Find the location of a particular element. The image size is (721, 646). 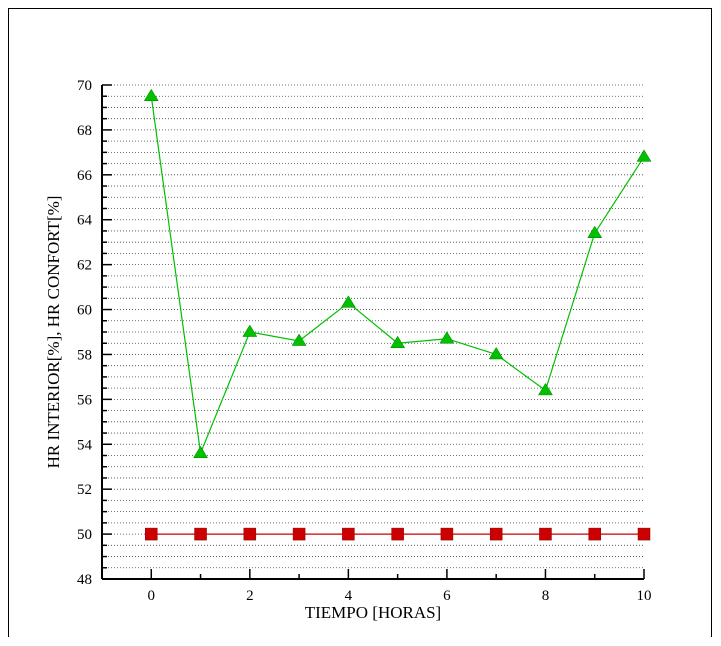

y-axis-title: HR INTERIOR[%], HR CONFORT[%] is located at coordinates (53, 332).